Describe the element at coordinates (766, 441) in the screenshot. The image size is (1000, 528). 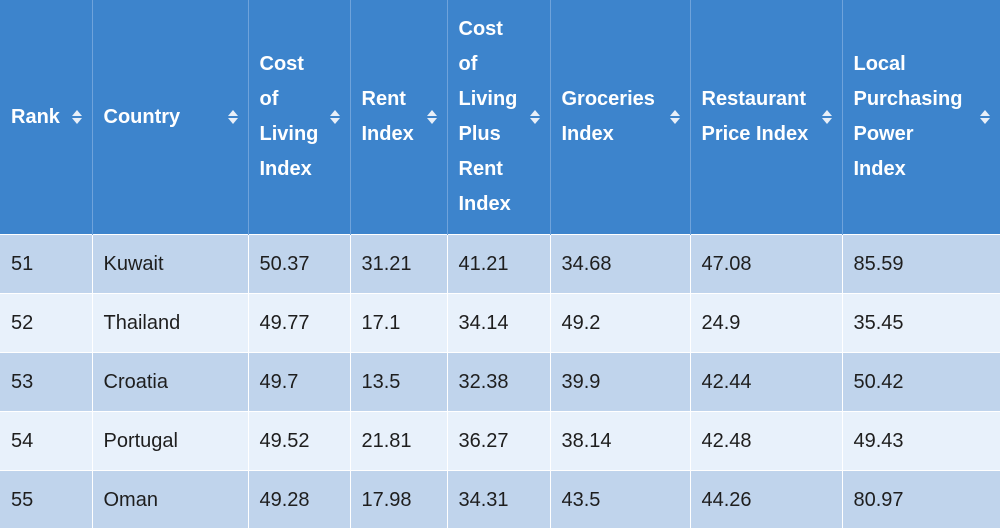
I see `cell-restaurant-price-index: 42.48` at that location.